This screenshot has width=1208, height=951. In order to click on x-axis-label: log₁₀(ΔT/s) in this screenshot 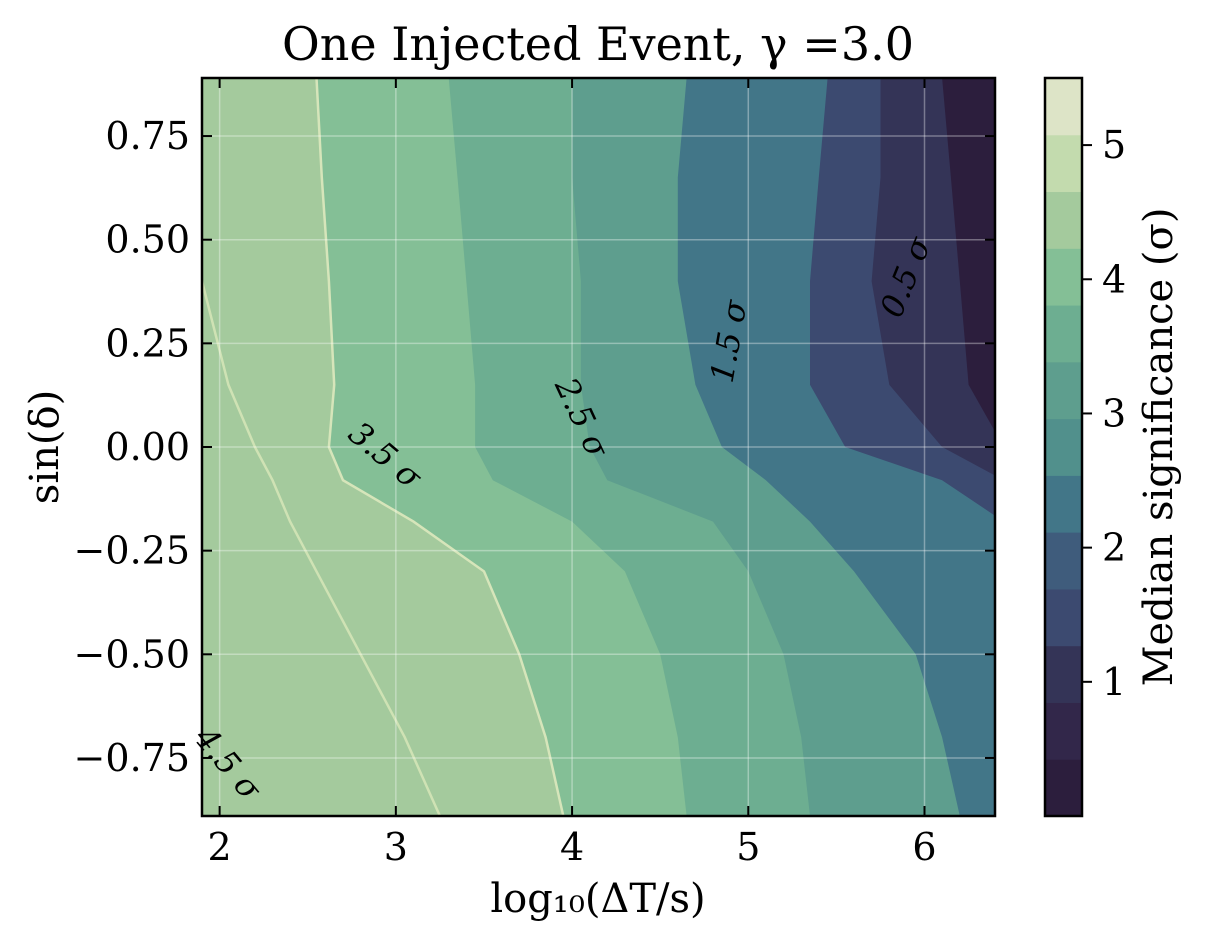, I will do `click(597, 899)`.